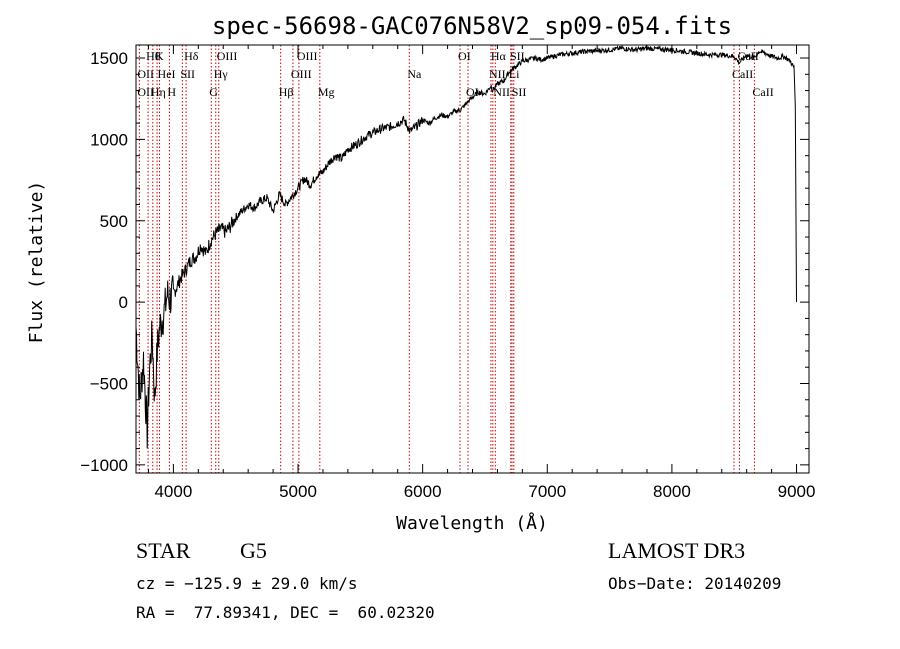  I want to click on x-tick-label: 4000, so click(173, 491).